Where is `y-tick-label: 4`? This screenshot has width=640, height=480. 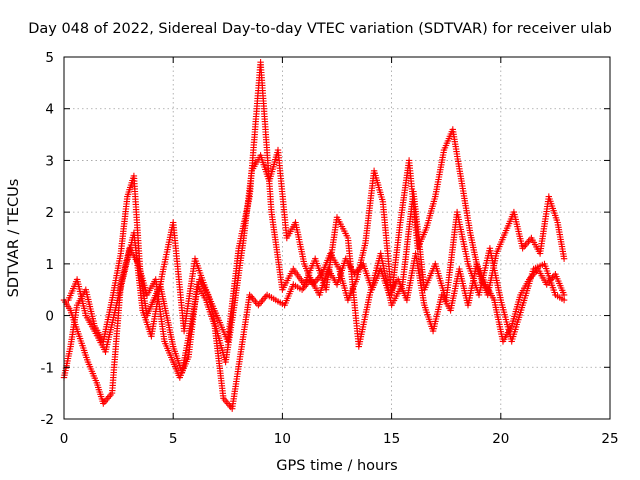
y-tick-label: 4 is located at coordinates (49, 110).